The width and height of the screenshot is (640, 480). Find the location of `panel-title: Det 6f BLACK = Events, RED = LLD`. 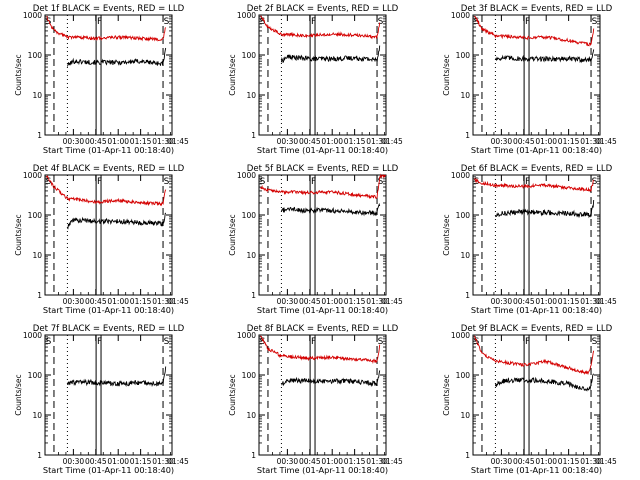

panel-title: Det 6f BLACK = Events, RED = LLD is located at coordinates (537, 169).